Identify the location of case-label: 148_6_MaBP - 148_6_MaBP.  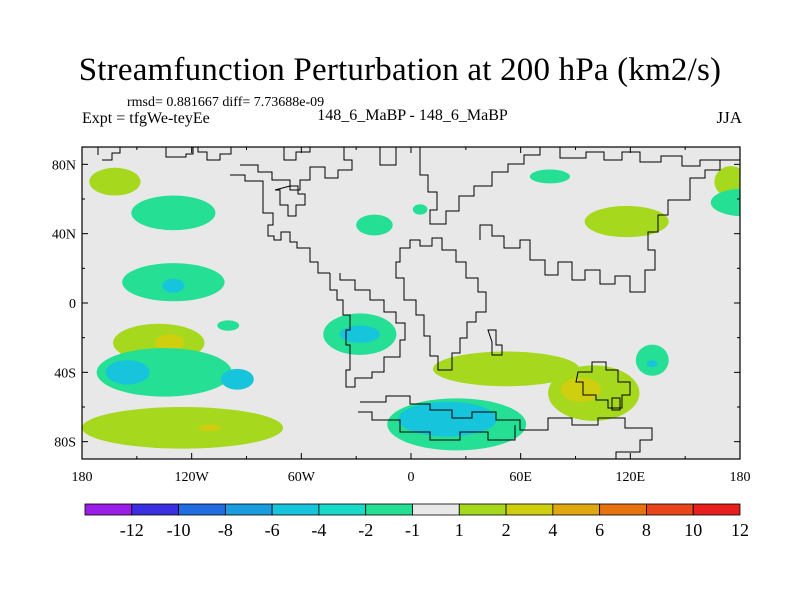
(412, 115).